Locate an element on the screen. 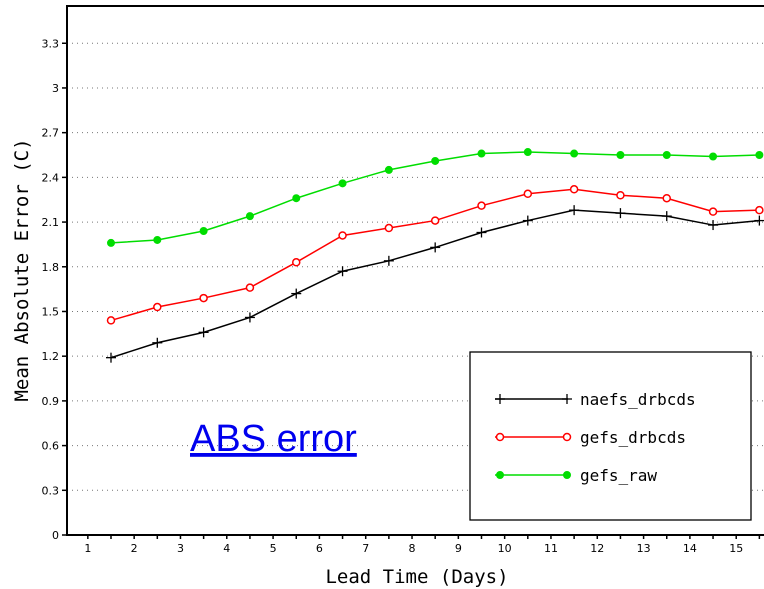  y-axis-title: Mean Absolute Error (C) is located at coordinates (22, 269).